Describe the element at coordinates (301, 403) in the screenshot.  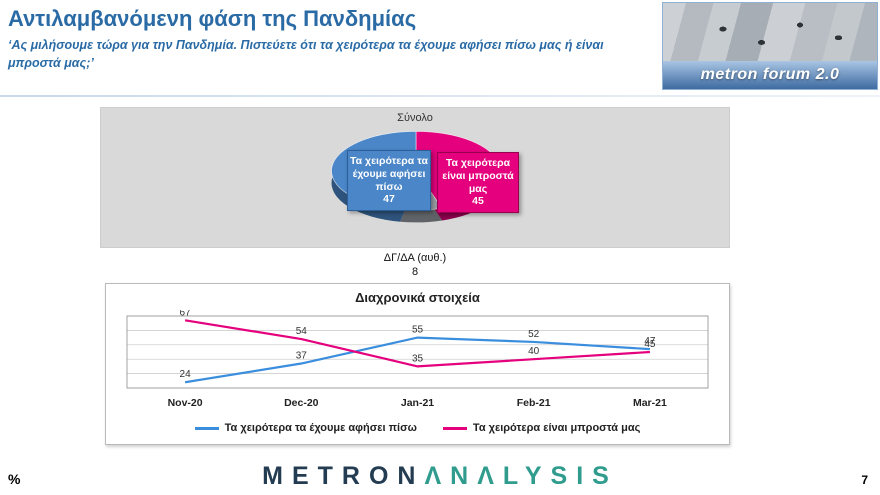
I see `svg-text: Dec-20` at that location.